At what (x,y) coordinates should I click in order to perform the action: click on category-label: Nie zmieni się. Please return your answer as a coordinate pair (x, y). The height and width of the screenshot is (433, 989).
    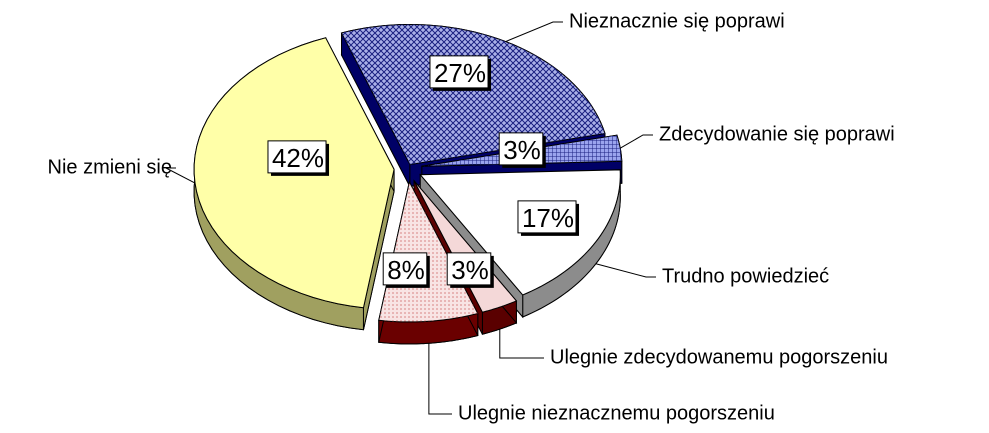
    Looking at the image, I should click on (110, 167).